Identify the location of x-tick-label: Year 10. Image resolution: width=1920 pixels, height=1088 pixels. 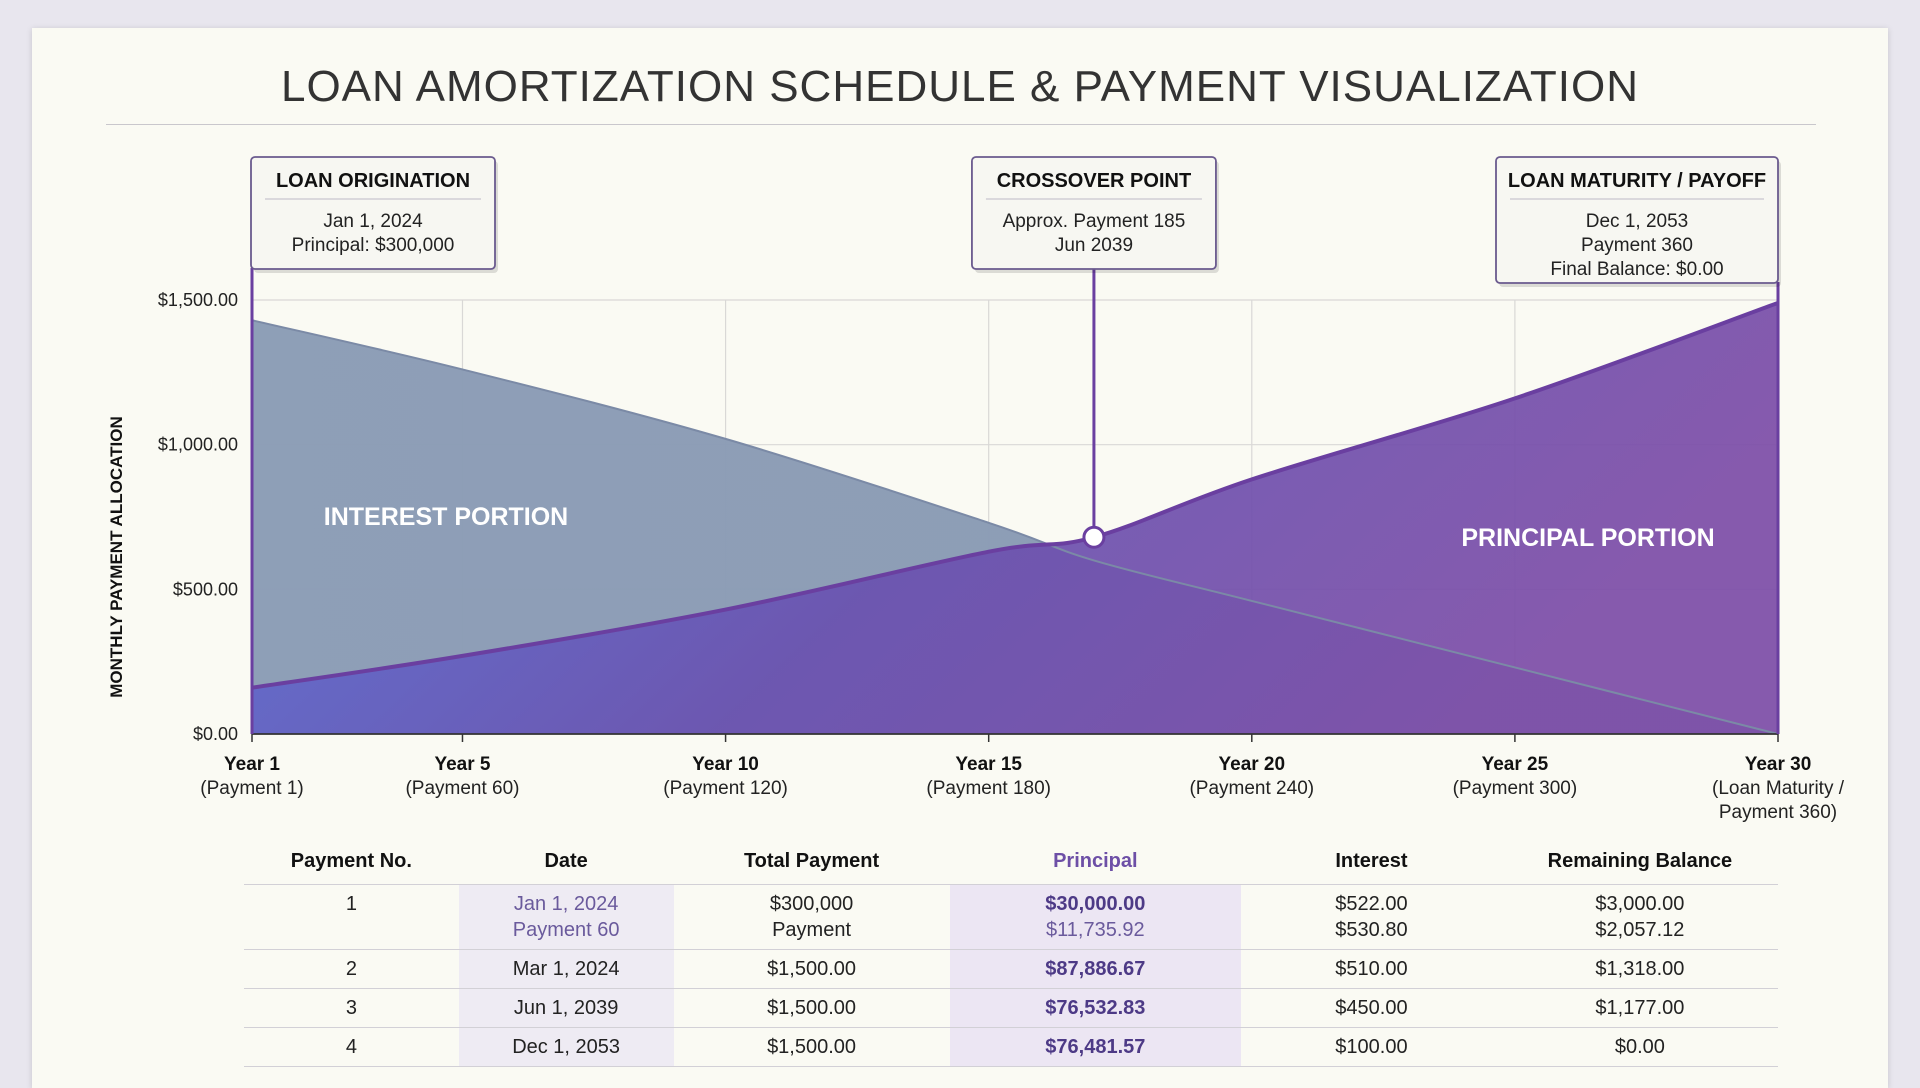
(725, 764).